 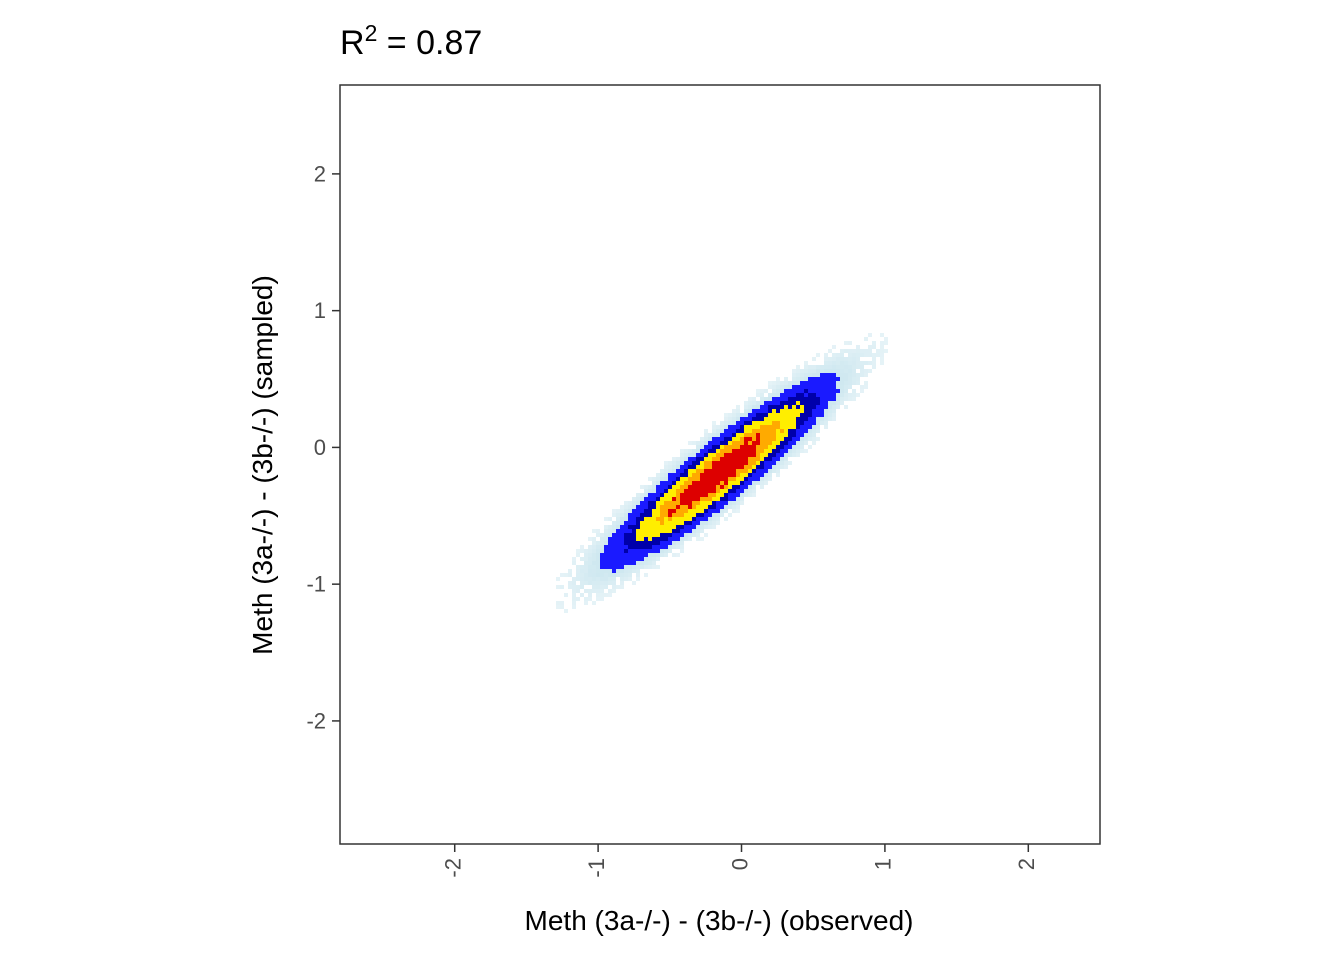 What do you see at coordinates (316, 720) in the screenshot?
I see `y-tick-label: -2` at bounding box center [316, 720].